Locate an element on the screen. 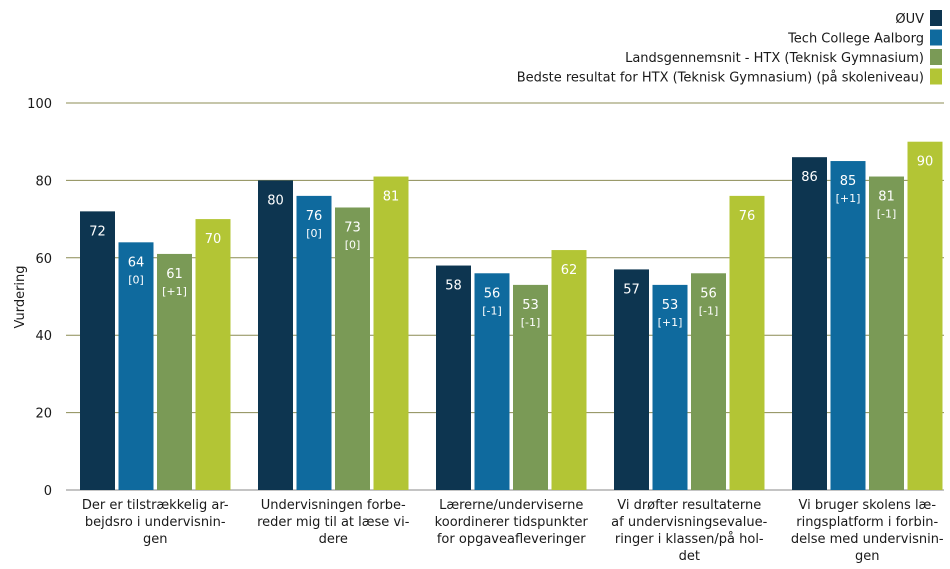  y-tick-label: 60 is located at coordinates (43, 259).